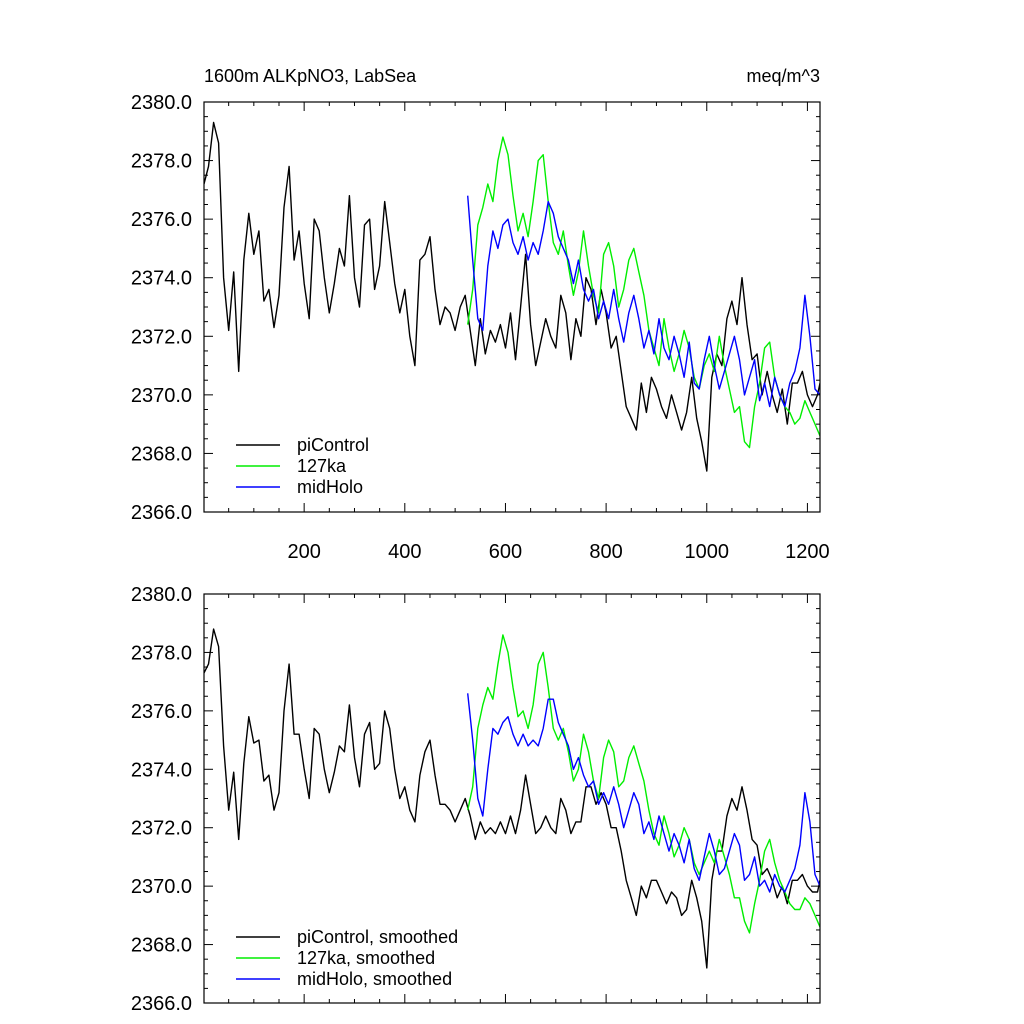 The width and height of the screenshot is (1024, 1024). I want to click on chart-title: 1600m ALKpNO3, LabSea, so click(310, 76).